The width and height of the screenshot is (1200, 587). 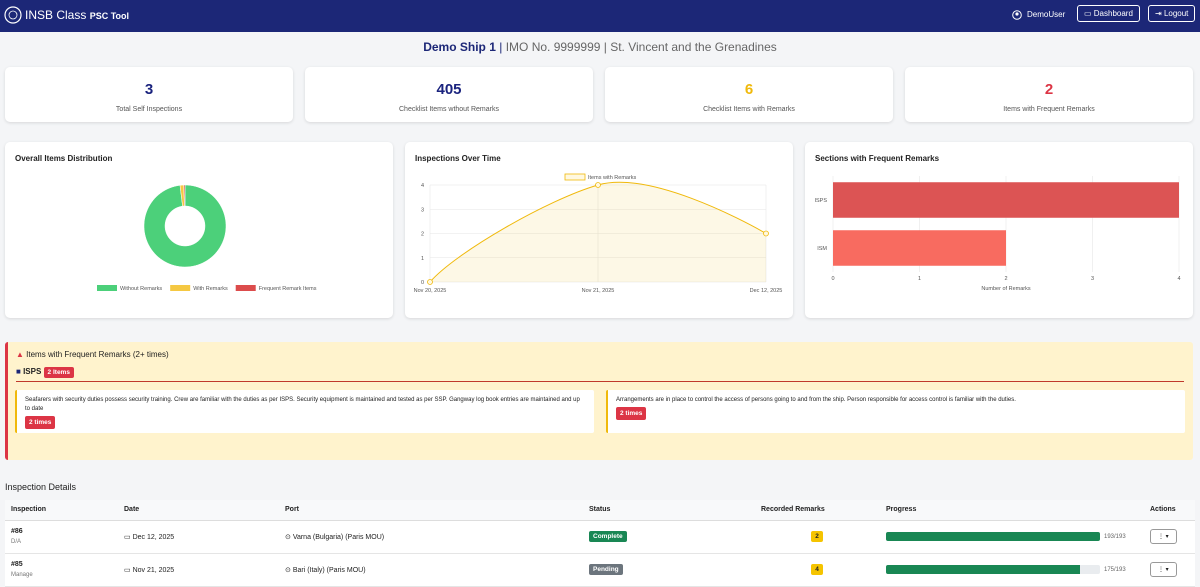 I want to click on area, so click(x=598, y=232).